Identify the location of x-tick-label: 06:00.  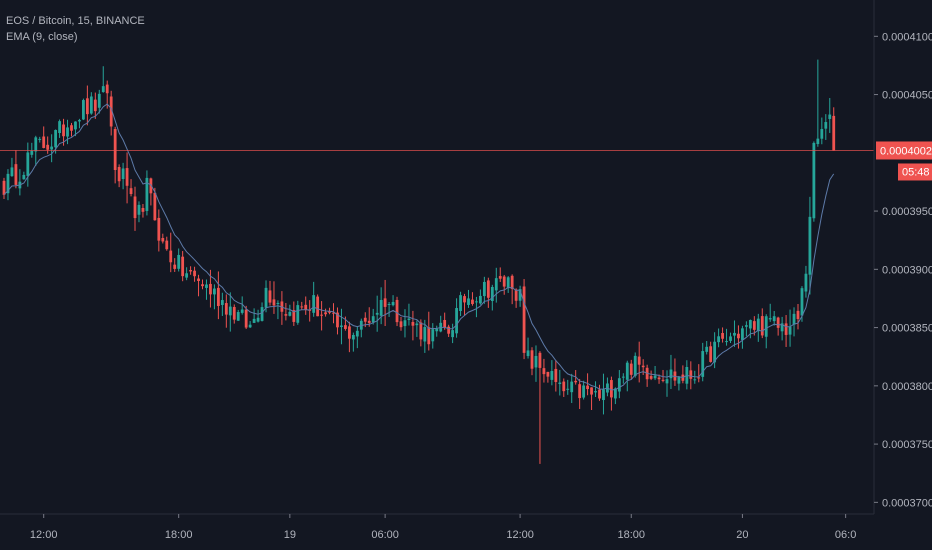
(385, 535).